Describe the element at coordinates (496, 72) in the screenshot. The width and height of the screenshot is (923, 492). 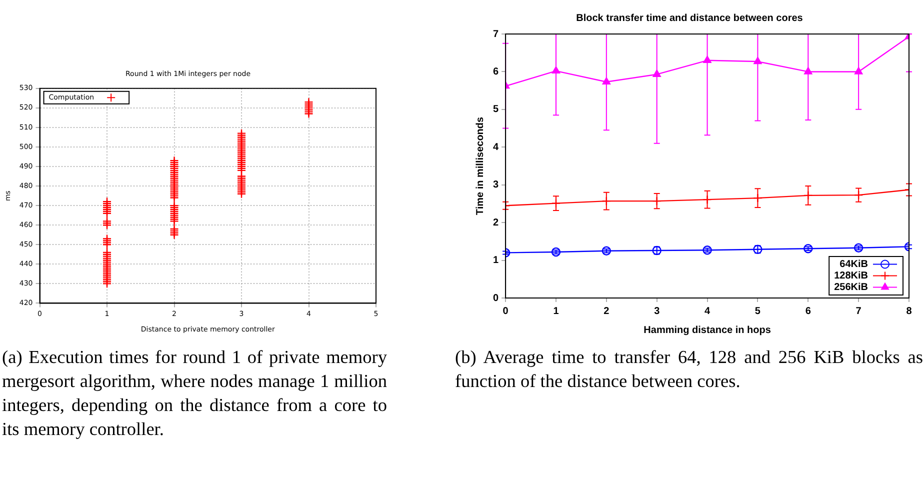
I see `y-tick-label: 6` at that location.